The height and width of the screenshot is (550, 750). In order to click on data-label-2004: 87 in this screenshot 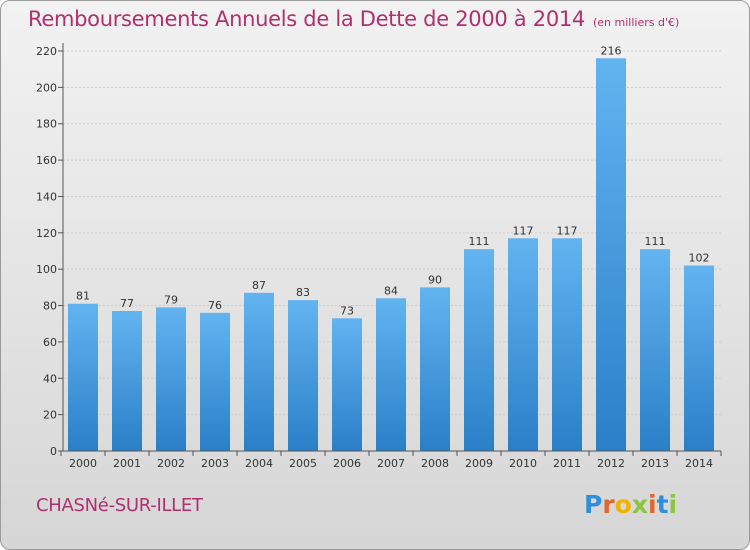, I will do `click(259, 285)`.